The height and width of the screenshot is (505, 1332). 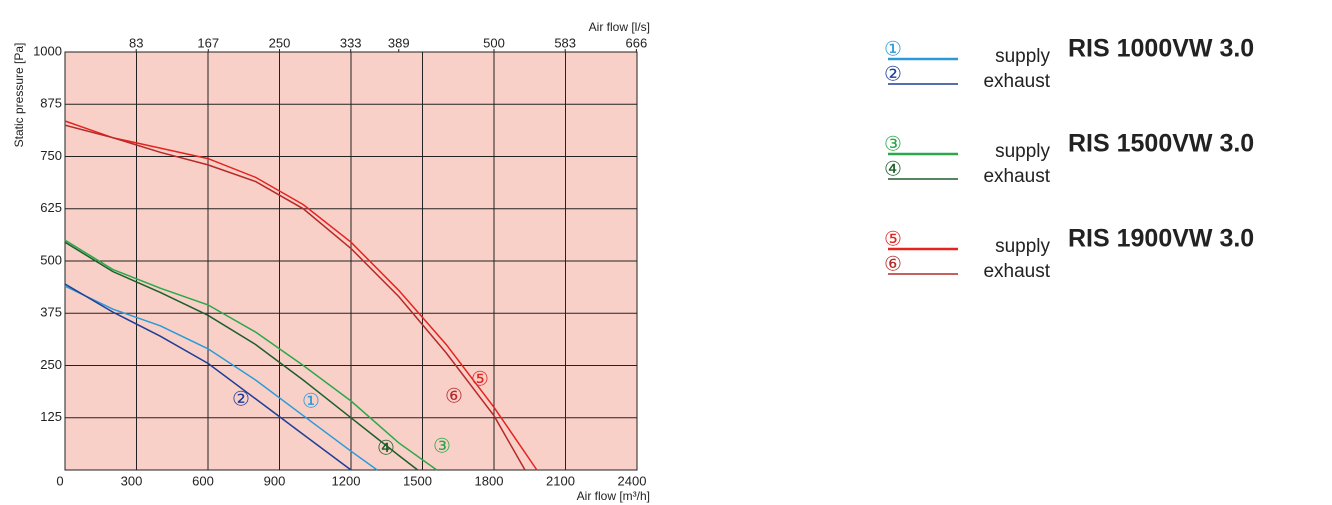 What do you see at coordinates (893, 144) in the screenshot?
I see `legend-marker: ③` at bounding box center [893, 144].